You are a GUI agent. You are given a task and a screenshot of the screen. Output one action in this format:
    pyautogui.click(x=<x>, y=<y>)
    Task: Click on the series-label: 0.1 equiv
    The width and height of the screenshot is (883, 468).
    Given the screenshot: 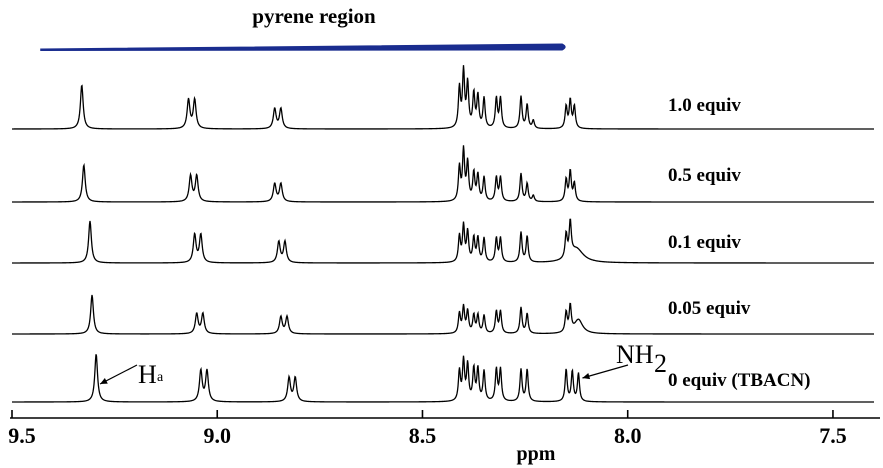 What is the action you would take?
    pyautogui.click(x=704, y=242)
    